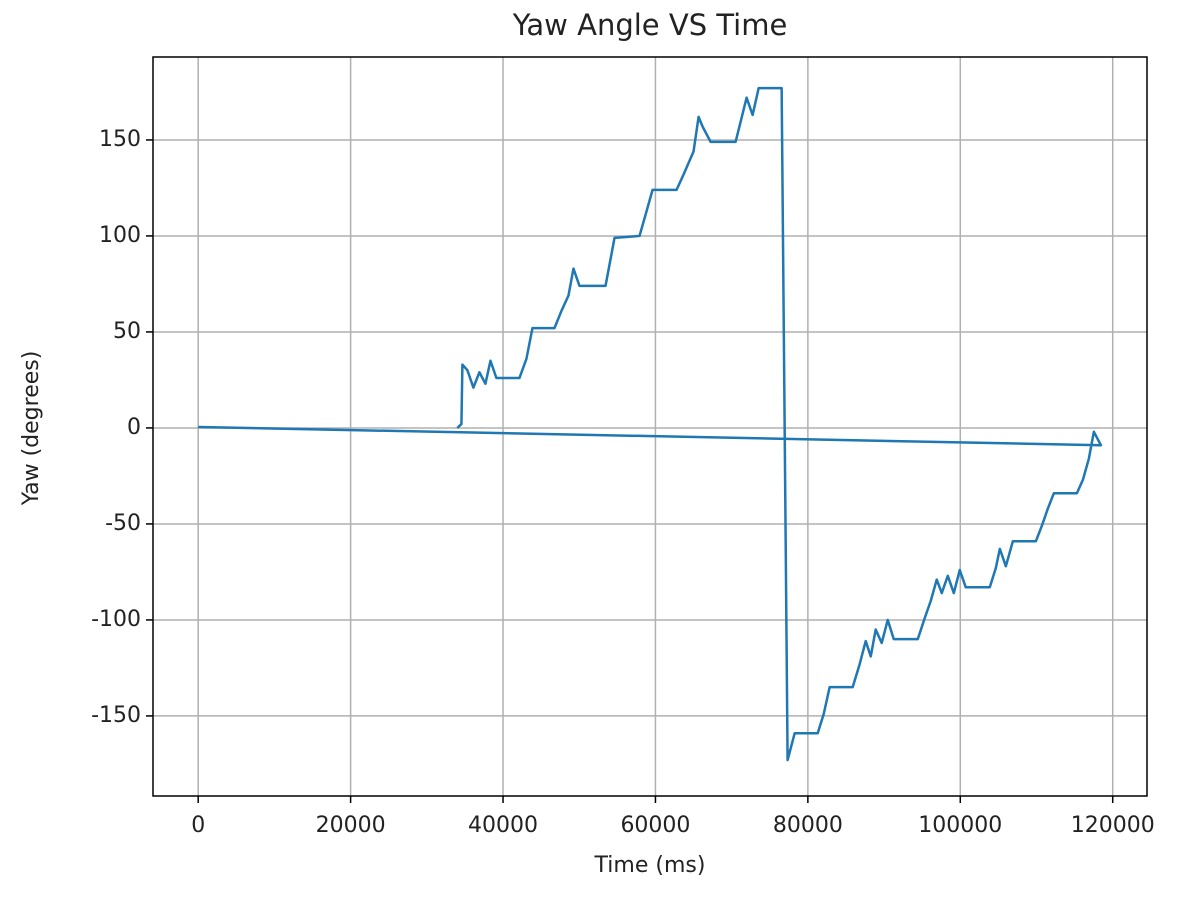 The width and height of the screenshot is (1194, 898). What do you see at coordinates (31, 429) in the screenshot?
I see `y-axis-label: Yaw (degrees)` at bounding box center [31, 429].